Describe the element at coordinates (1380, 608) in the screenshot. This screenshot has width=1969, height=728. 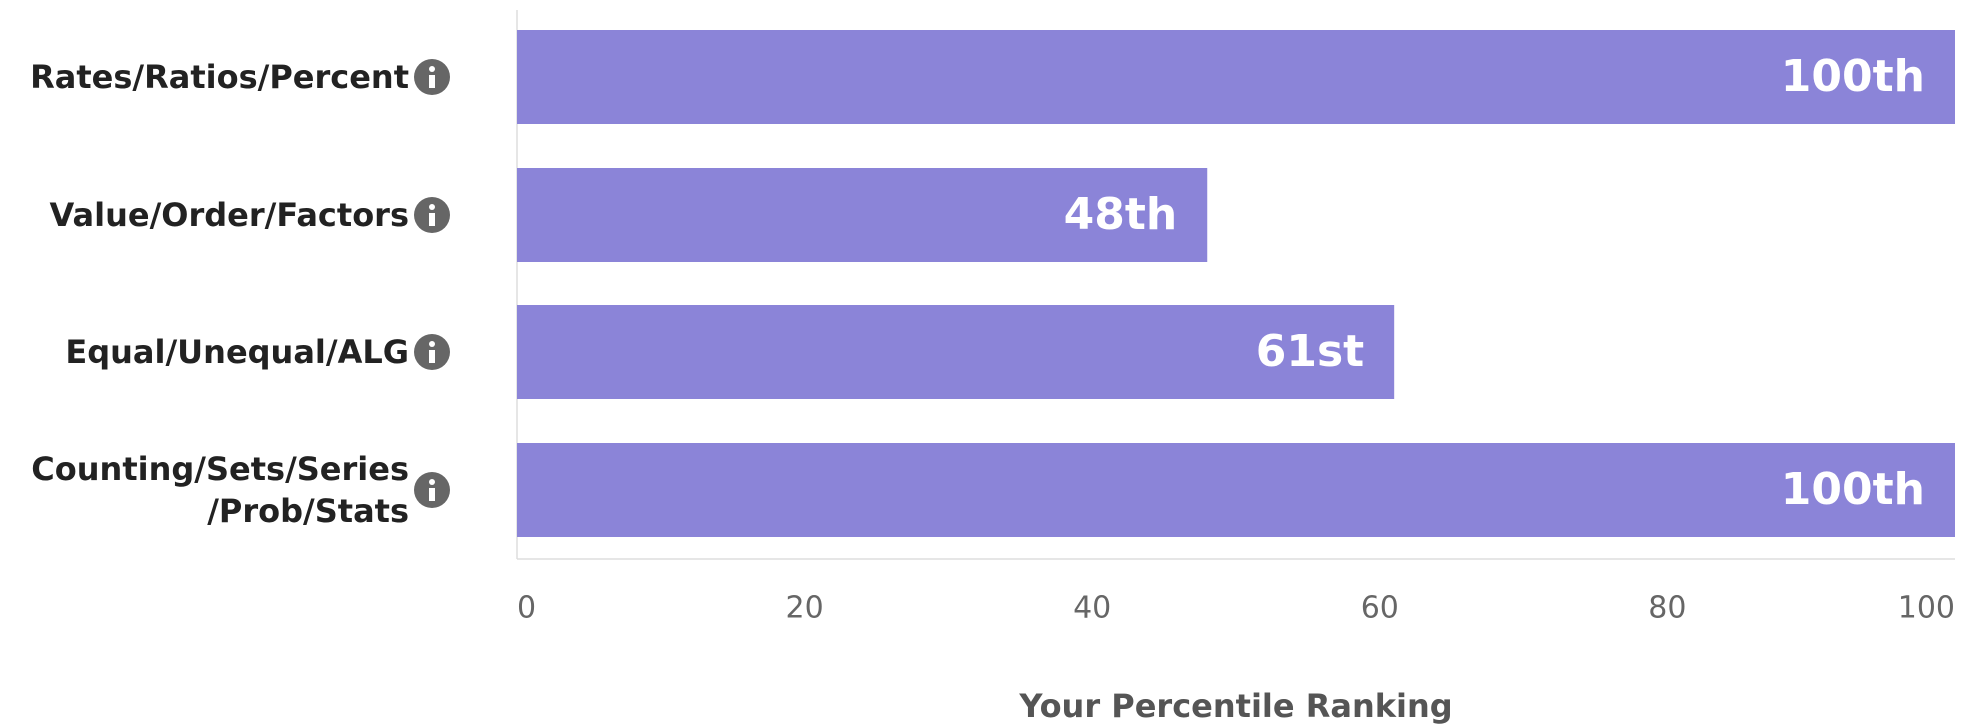
I see `x-tick-label: 60` at that location.